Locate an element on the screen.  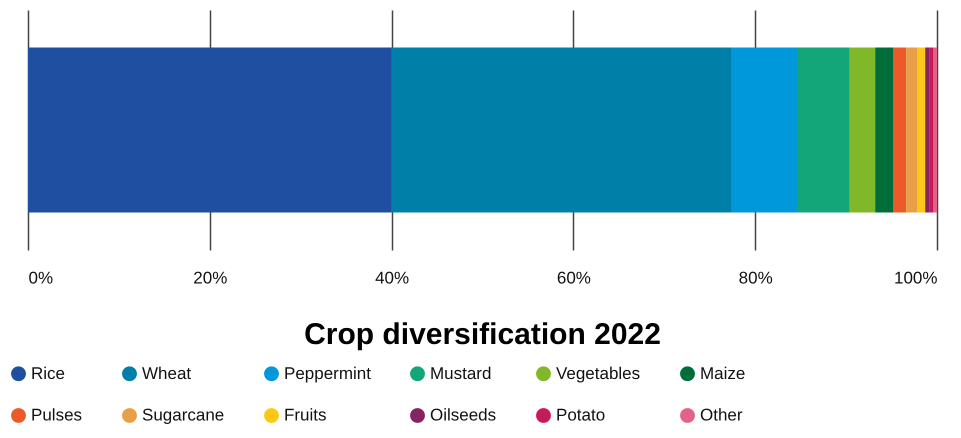
x-tick-label: 20% is located at coordinates (210, 278).